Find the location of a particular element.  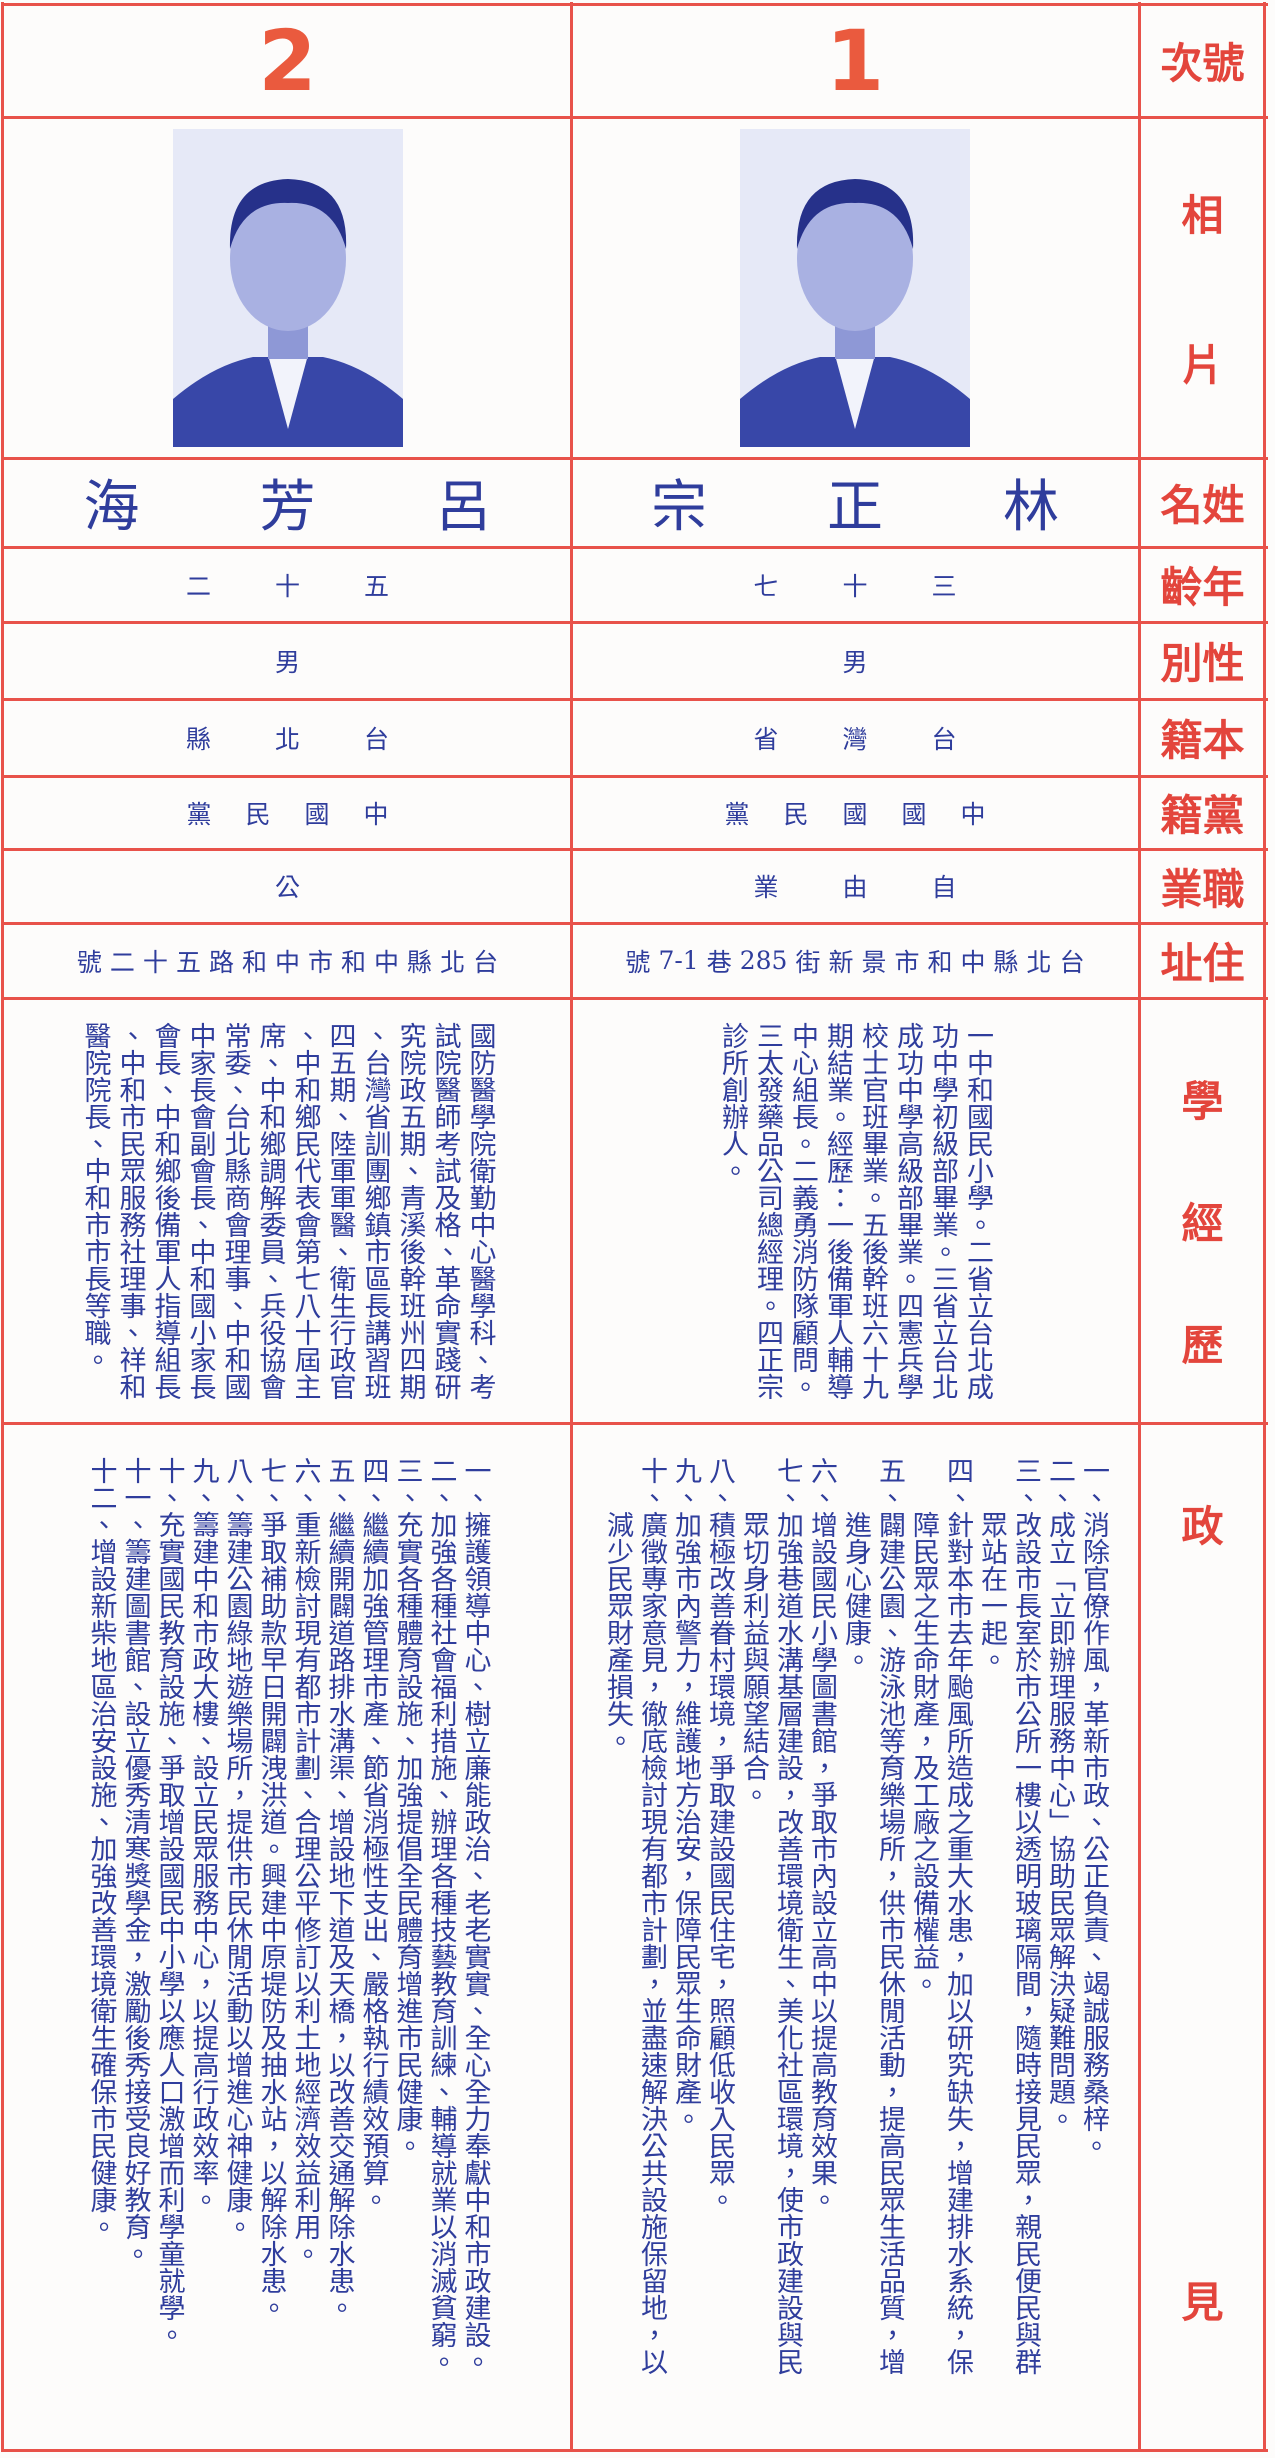

address: 台北縣中和市景新街 285 巷 7-1 號 is located at coordinates (854, 961).